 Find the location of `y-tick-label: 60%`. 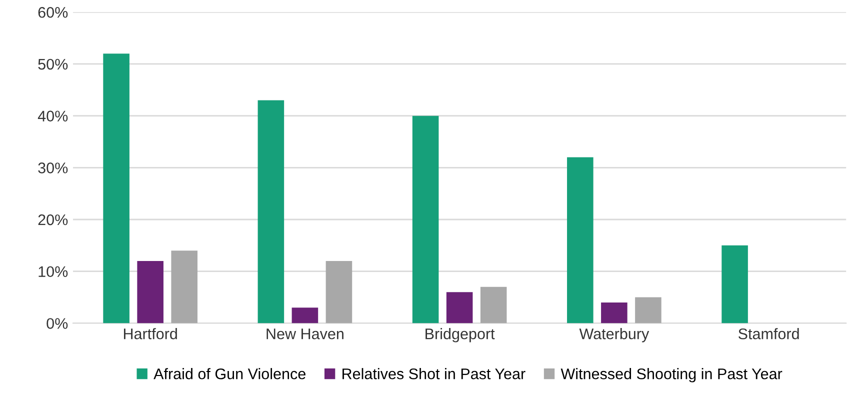

y-tick-label: 60% is located at coordinates (53, 12).